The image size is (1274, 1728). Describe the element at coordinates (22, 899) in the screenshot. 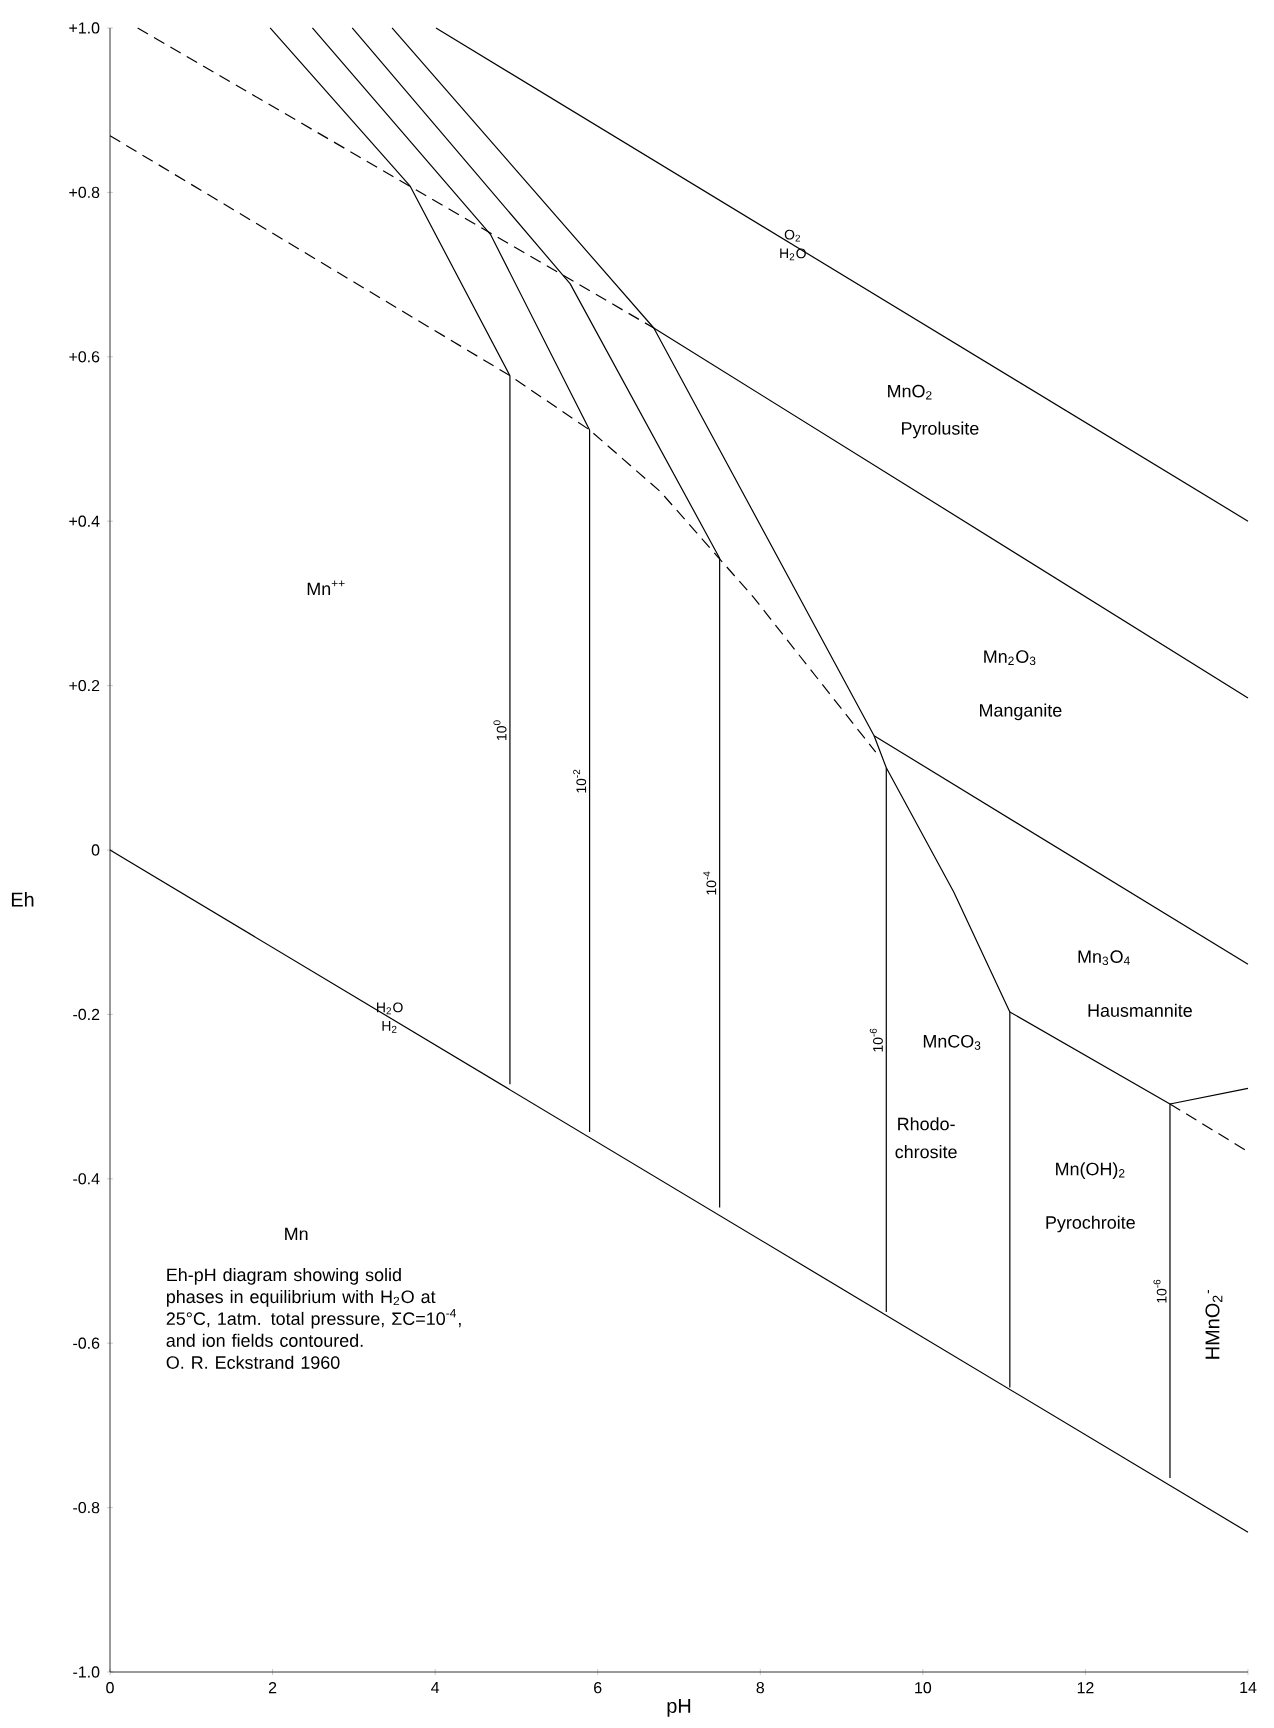

I see `y-axis-title: Eh` at that location.